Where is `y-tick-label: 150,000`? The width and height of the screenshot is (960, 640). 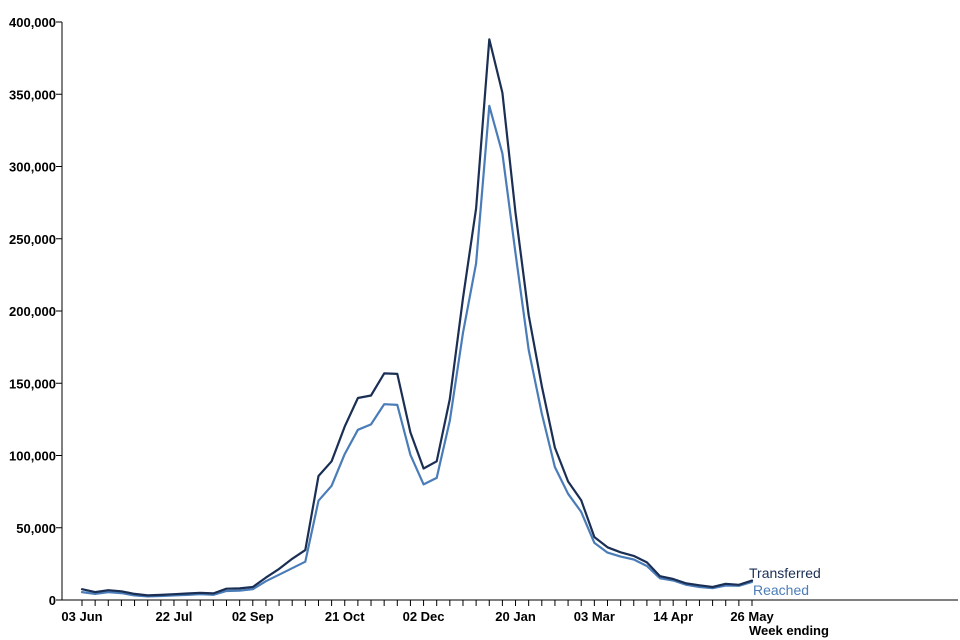 y-tick-label: 150,000 is located at coordinates (32, 383).